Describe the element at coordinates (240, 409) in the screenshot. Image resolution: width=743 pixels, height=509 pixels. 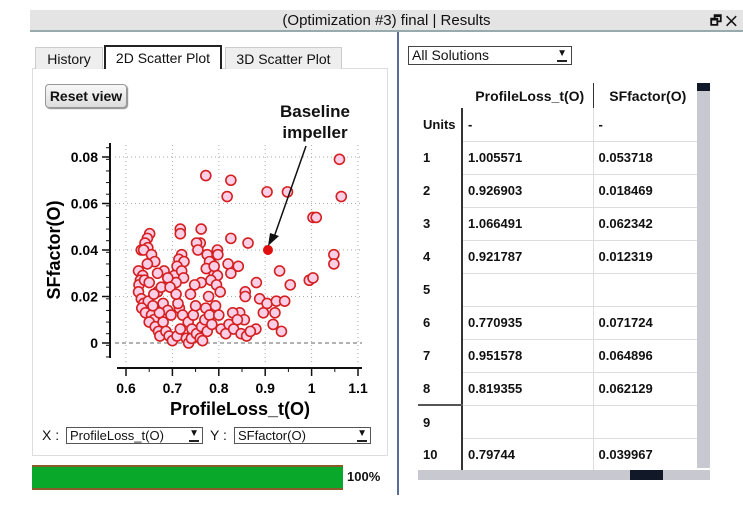
I see `x-axis-label: ProfileLoss_t(O)` at that location.